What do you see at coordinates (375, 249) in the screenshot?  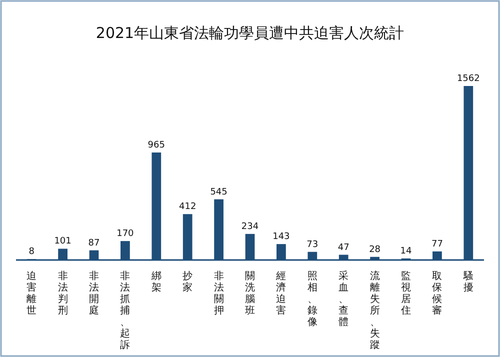 I see `data-label: 28` at bounding box center [375, 249].